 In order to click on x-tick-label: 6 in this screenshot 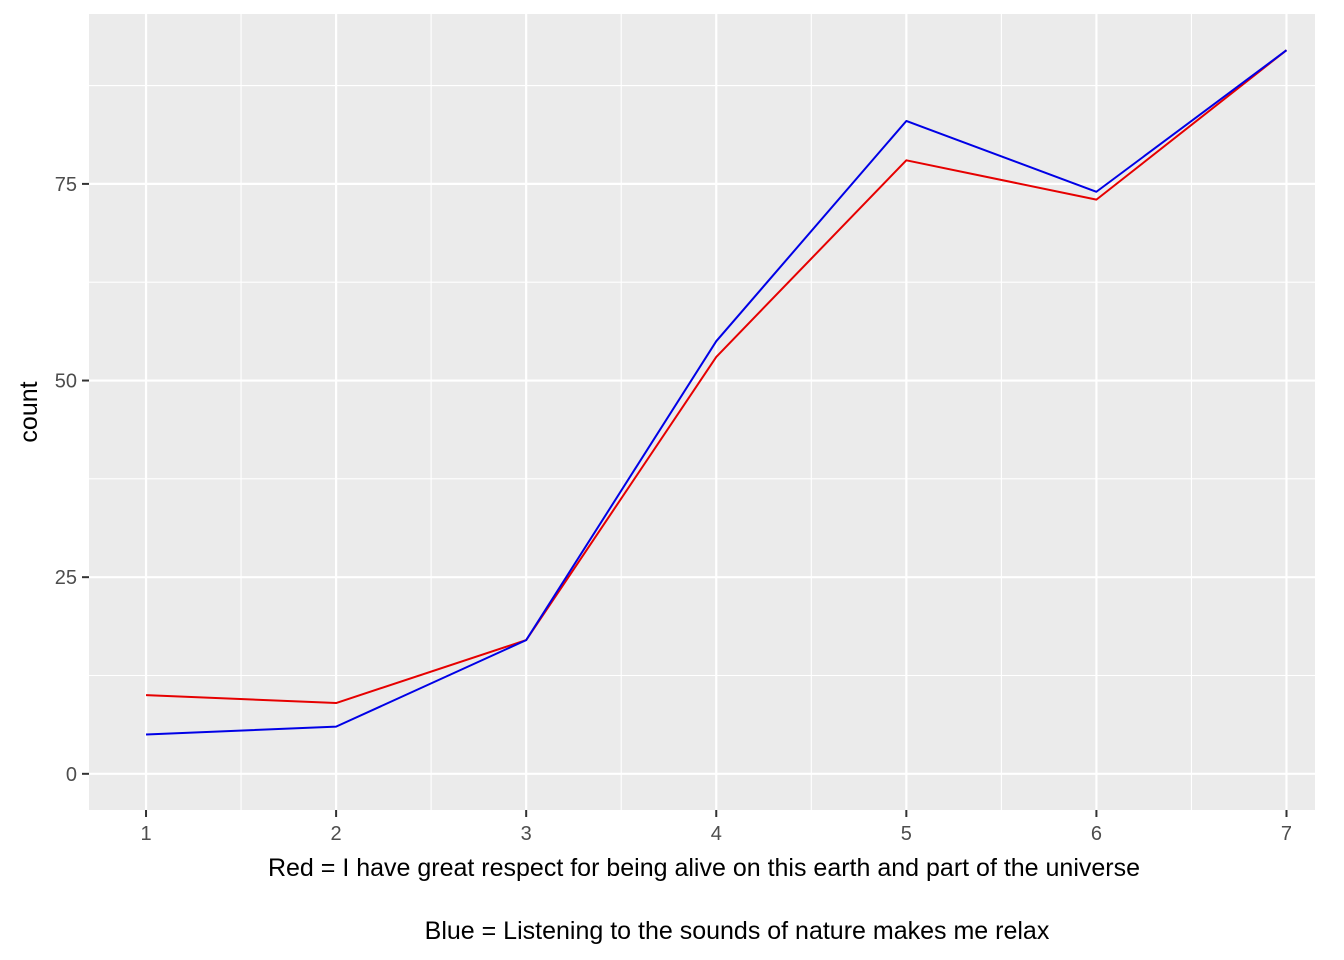, I will do `click(1096, 834)`.